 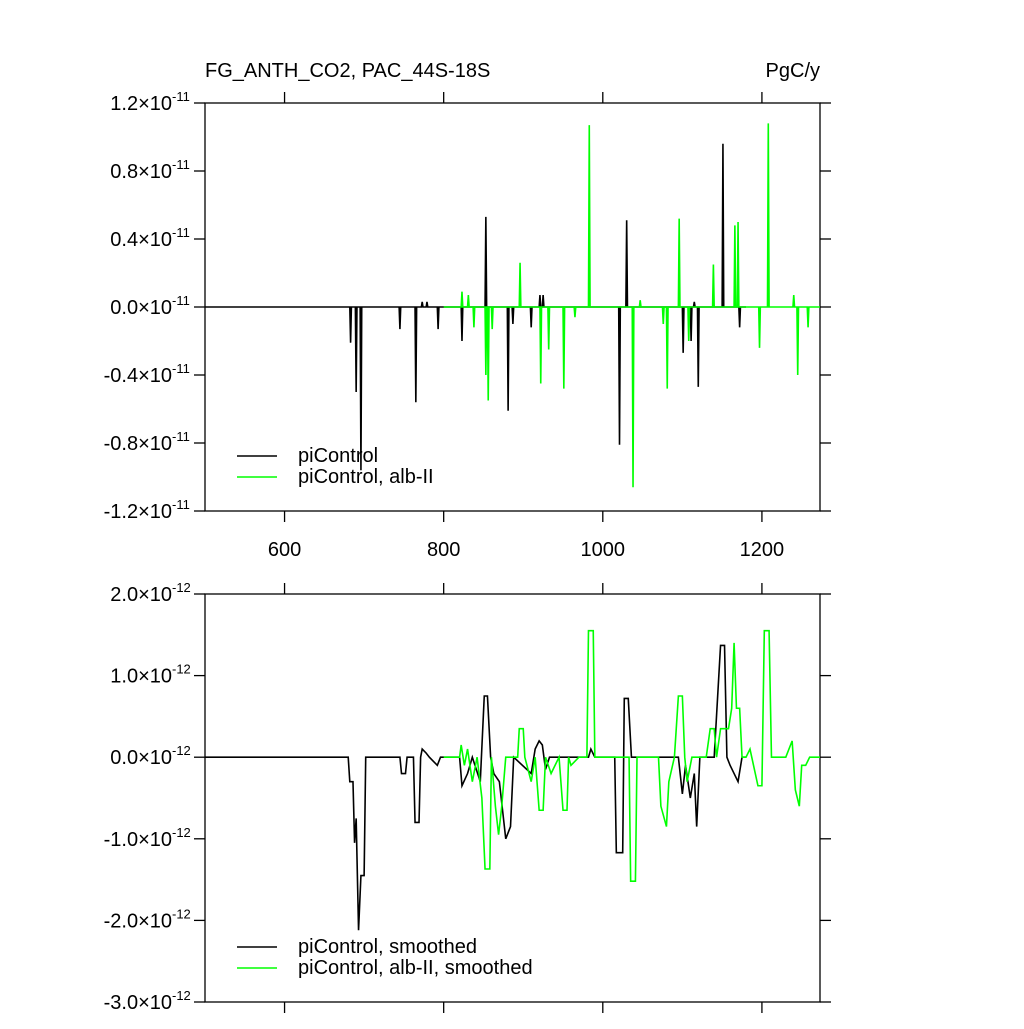 I want to click on y-tick-label: 1.0×10, so click(x=141, y=677).